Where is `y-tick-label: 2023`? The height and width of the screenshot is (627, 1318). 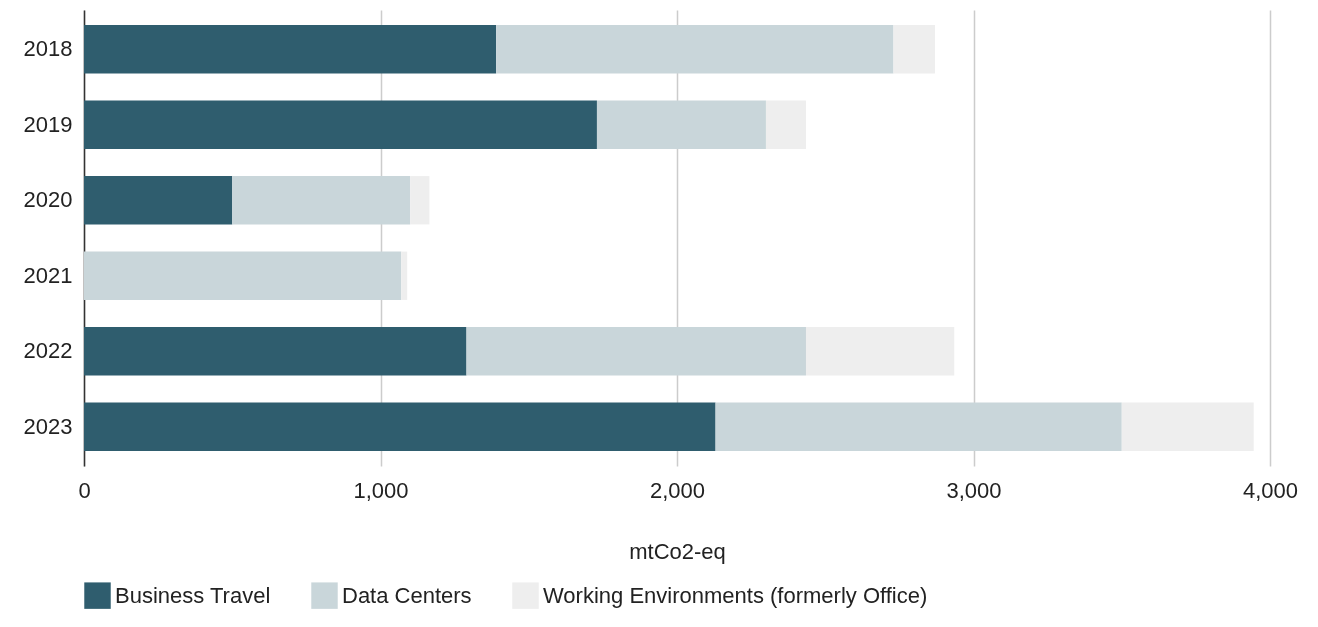 y-tick-label: 2023 is located at coordinates (48, 426).